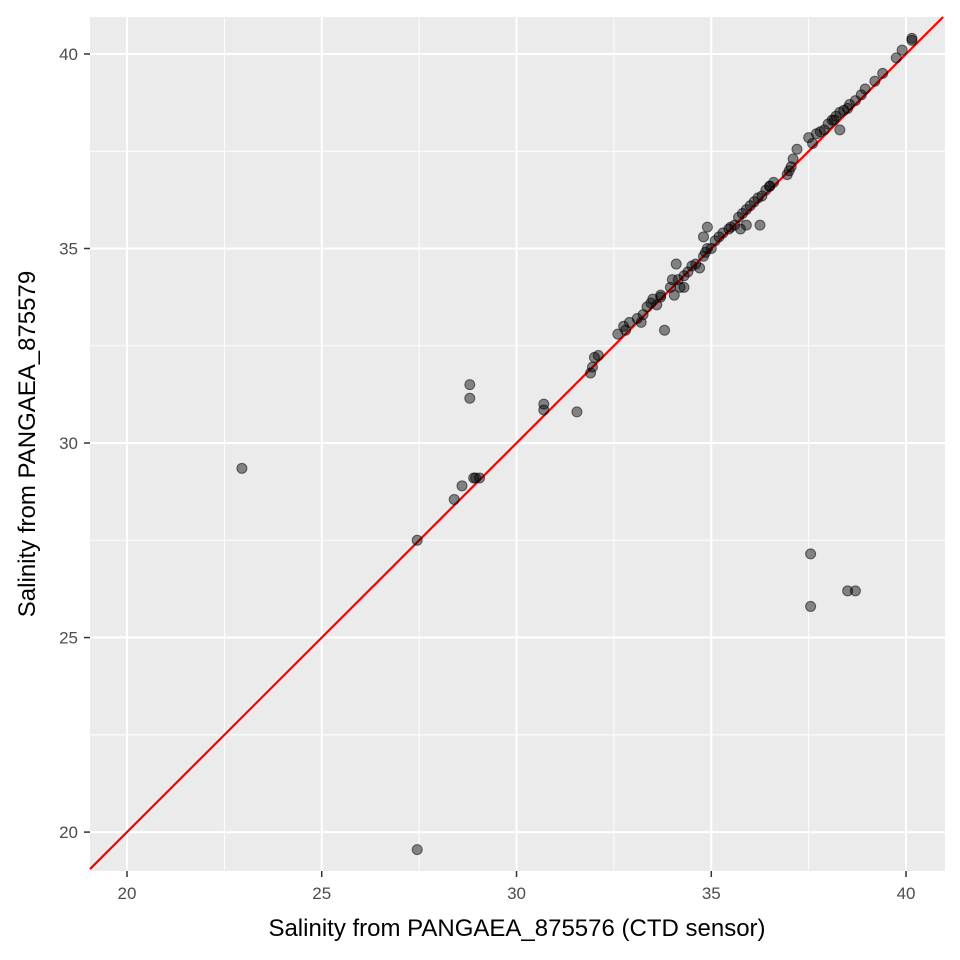  What do you see at coordinates (68, 832) in the screenshot?
I see `y-tick-label: 20` at bounding box center [68, 832].